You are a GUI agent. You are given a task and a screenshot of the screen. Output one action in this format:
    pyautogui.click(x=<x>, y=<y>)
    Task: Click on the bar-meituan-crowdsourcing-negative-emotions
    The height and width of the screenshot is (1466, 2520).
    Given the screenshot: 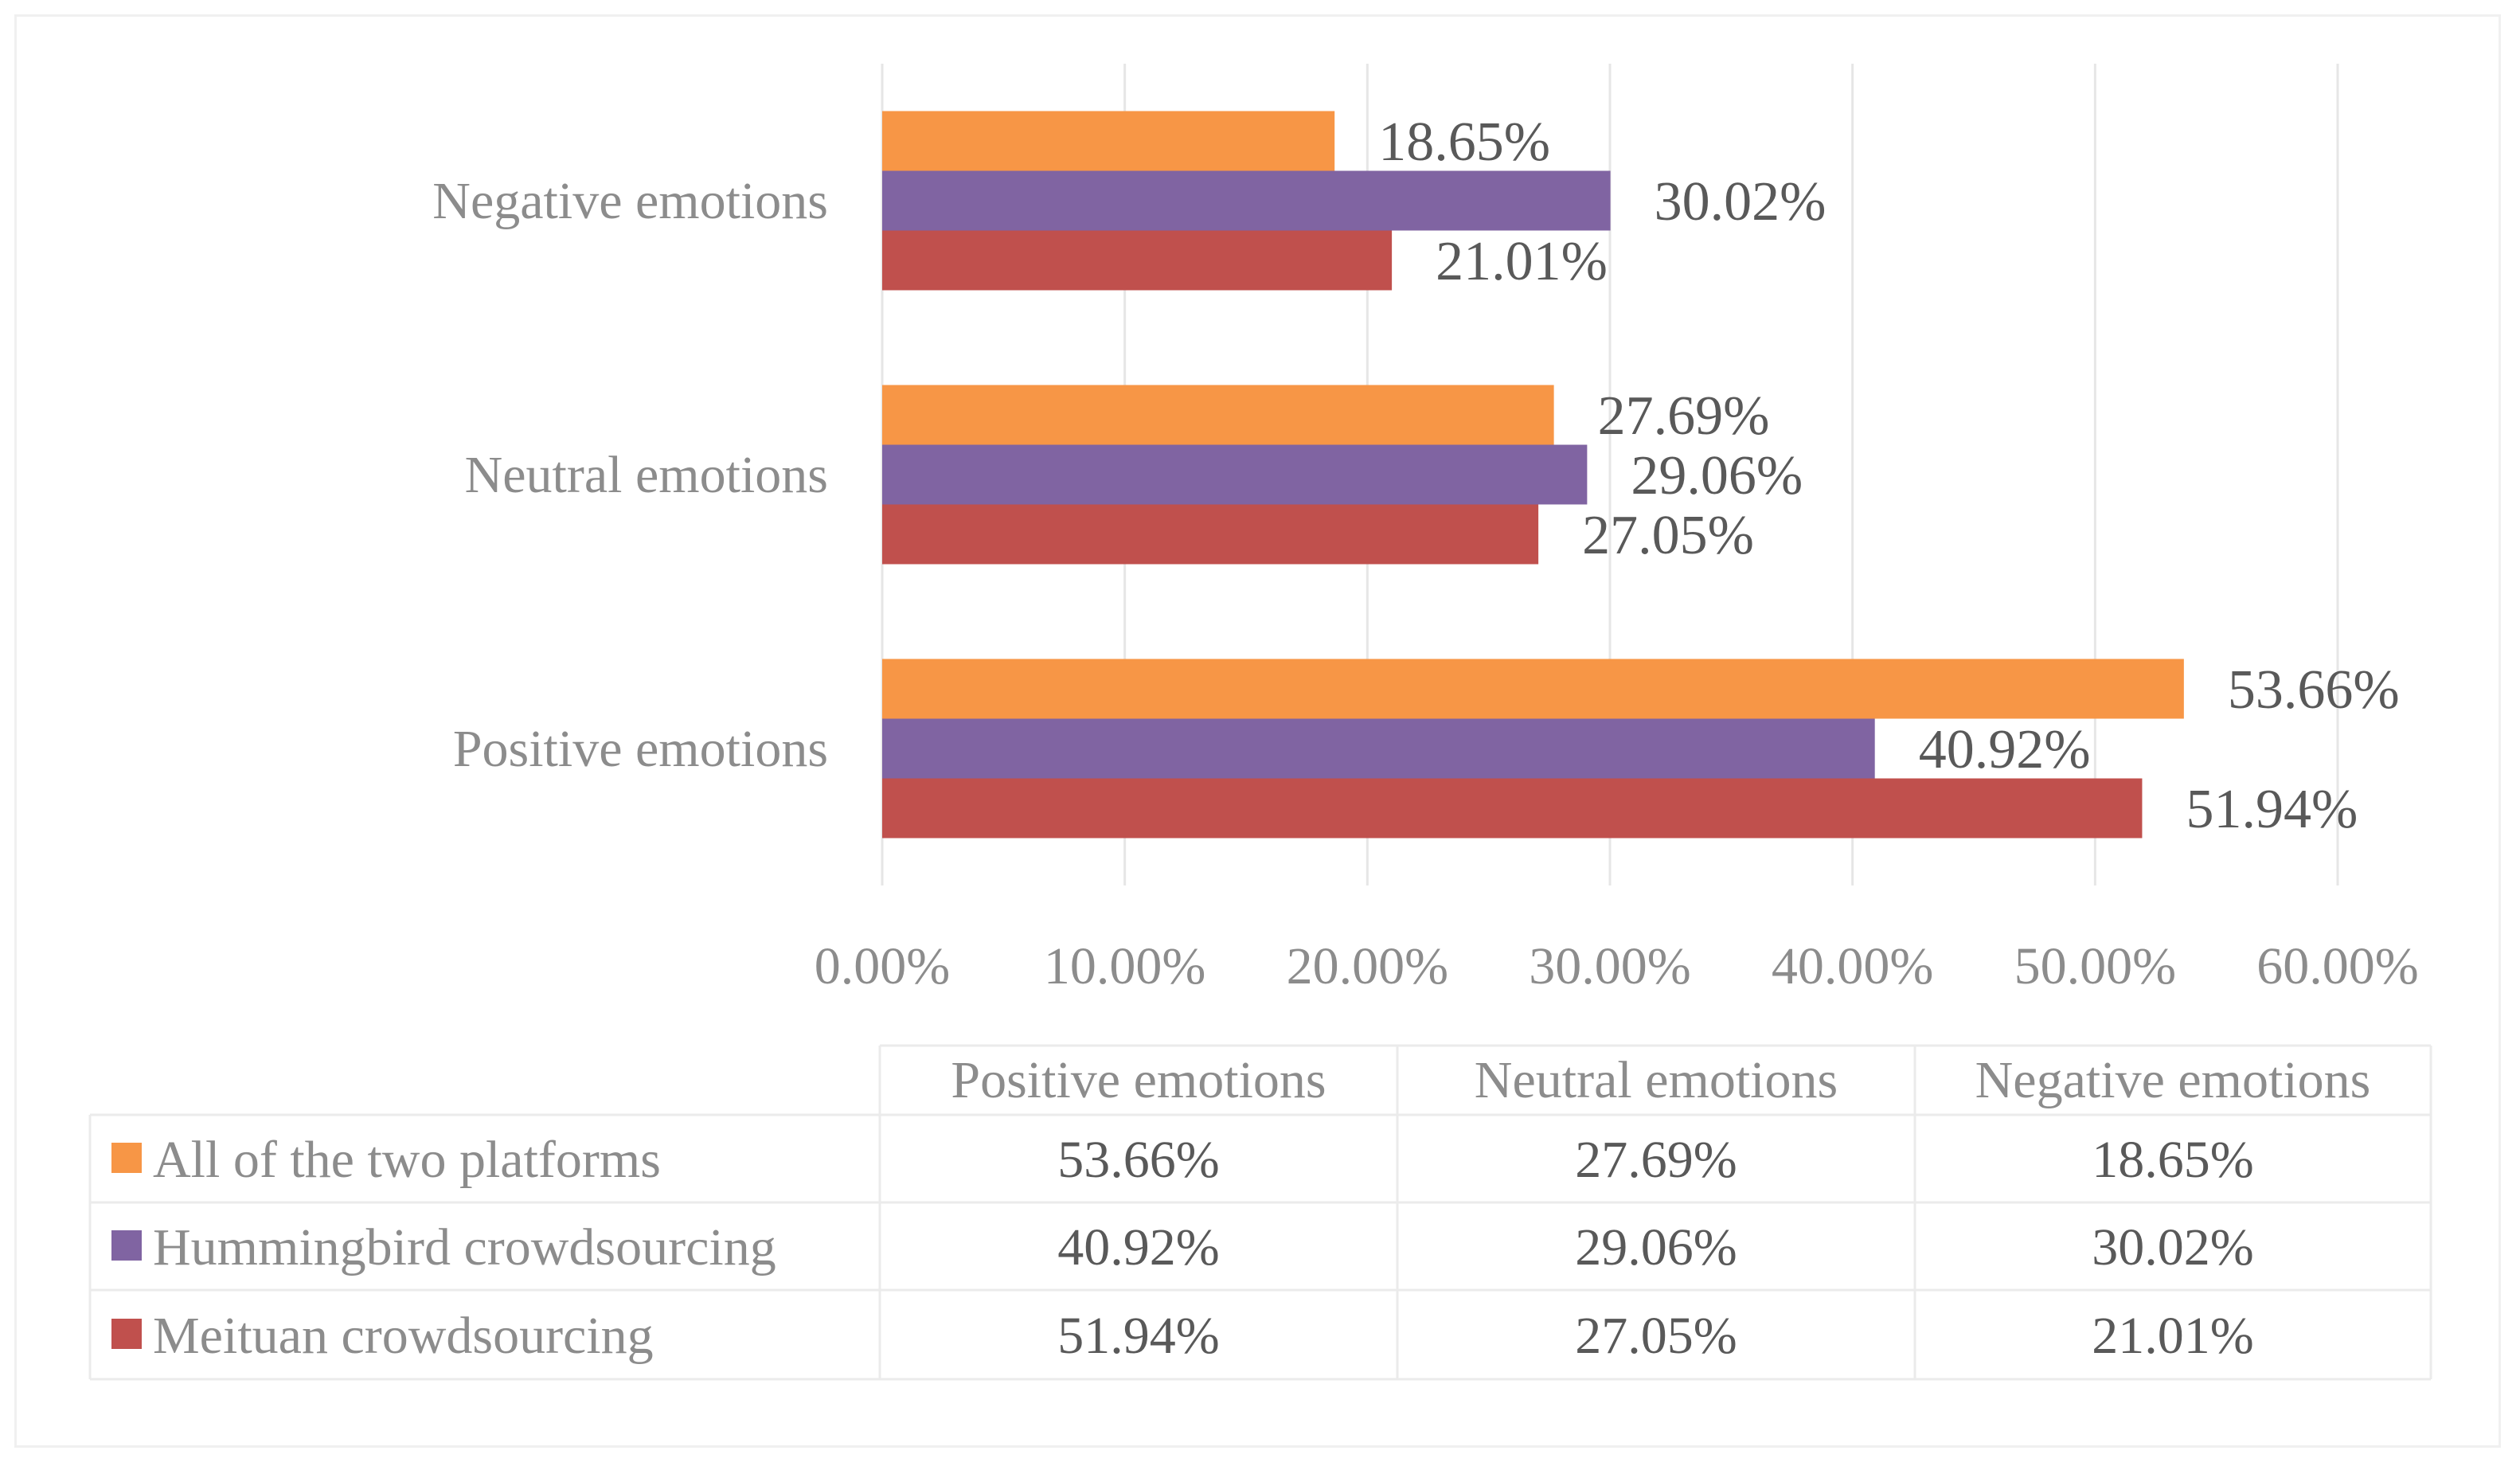 What is the action you would take?
    pyautogui.click(x=1137, y=260)
    